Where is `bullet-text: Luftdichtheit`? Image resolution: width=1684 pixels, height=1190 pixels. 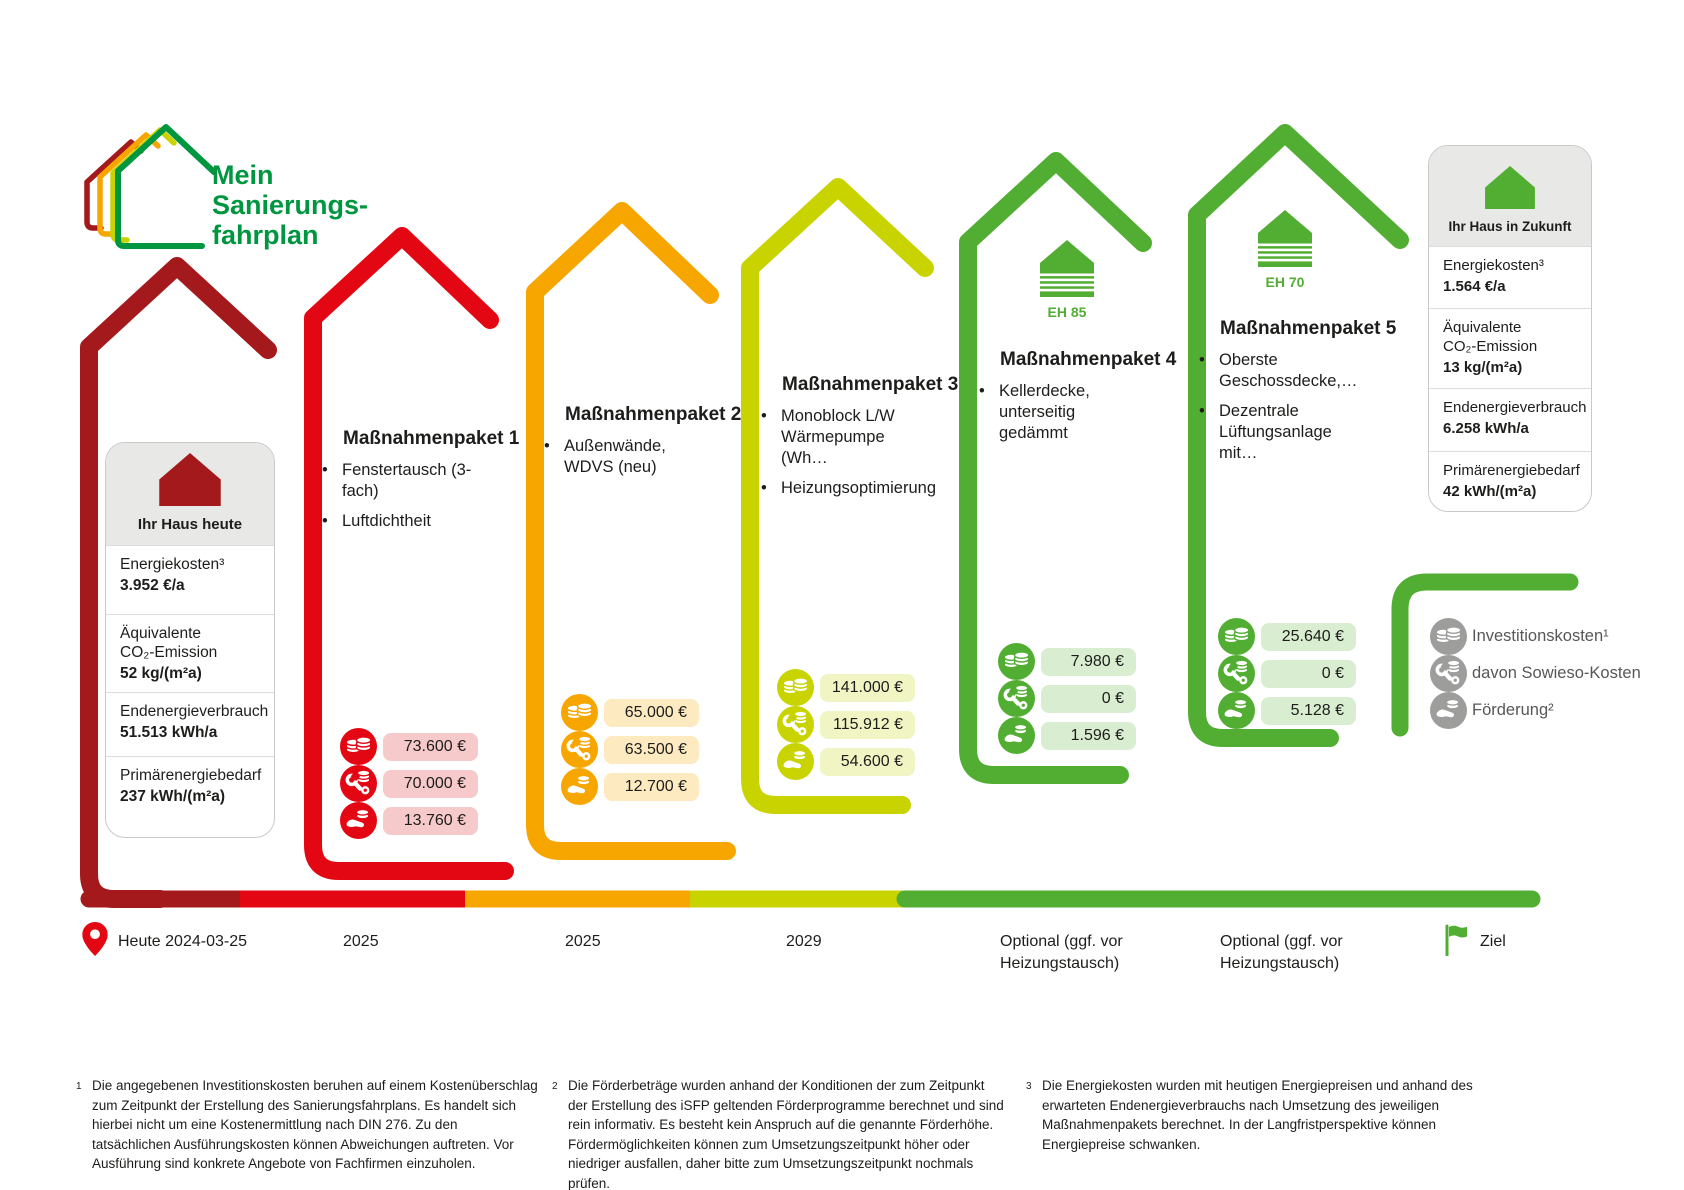
bullet-text: Luftdichtheit is located at coordinates (386, 521).